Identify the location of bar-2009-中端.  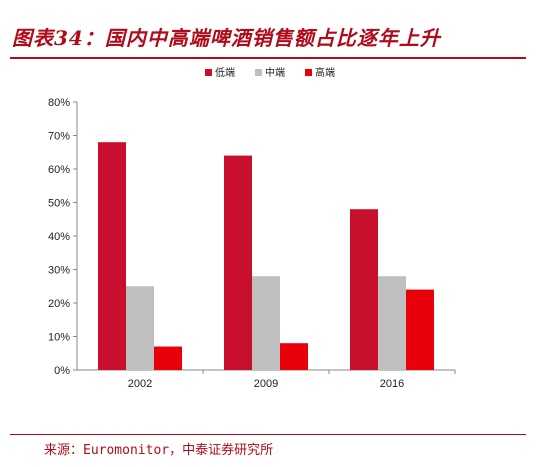
(266, 323).